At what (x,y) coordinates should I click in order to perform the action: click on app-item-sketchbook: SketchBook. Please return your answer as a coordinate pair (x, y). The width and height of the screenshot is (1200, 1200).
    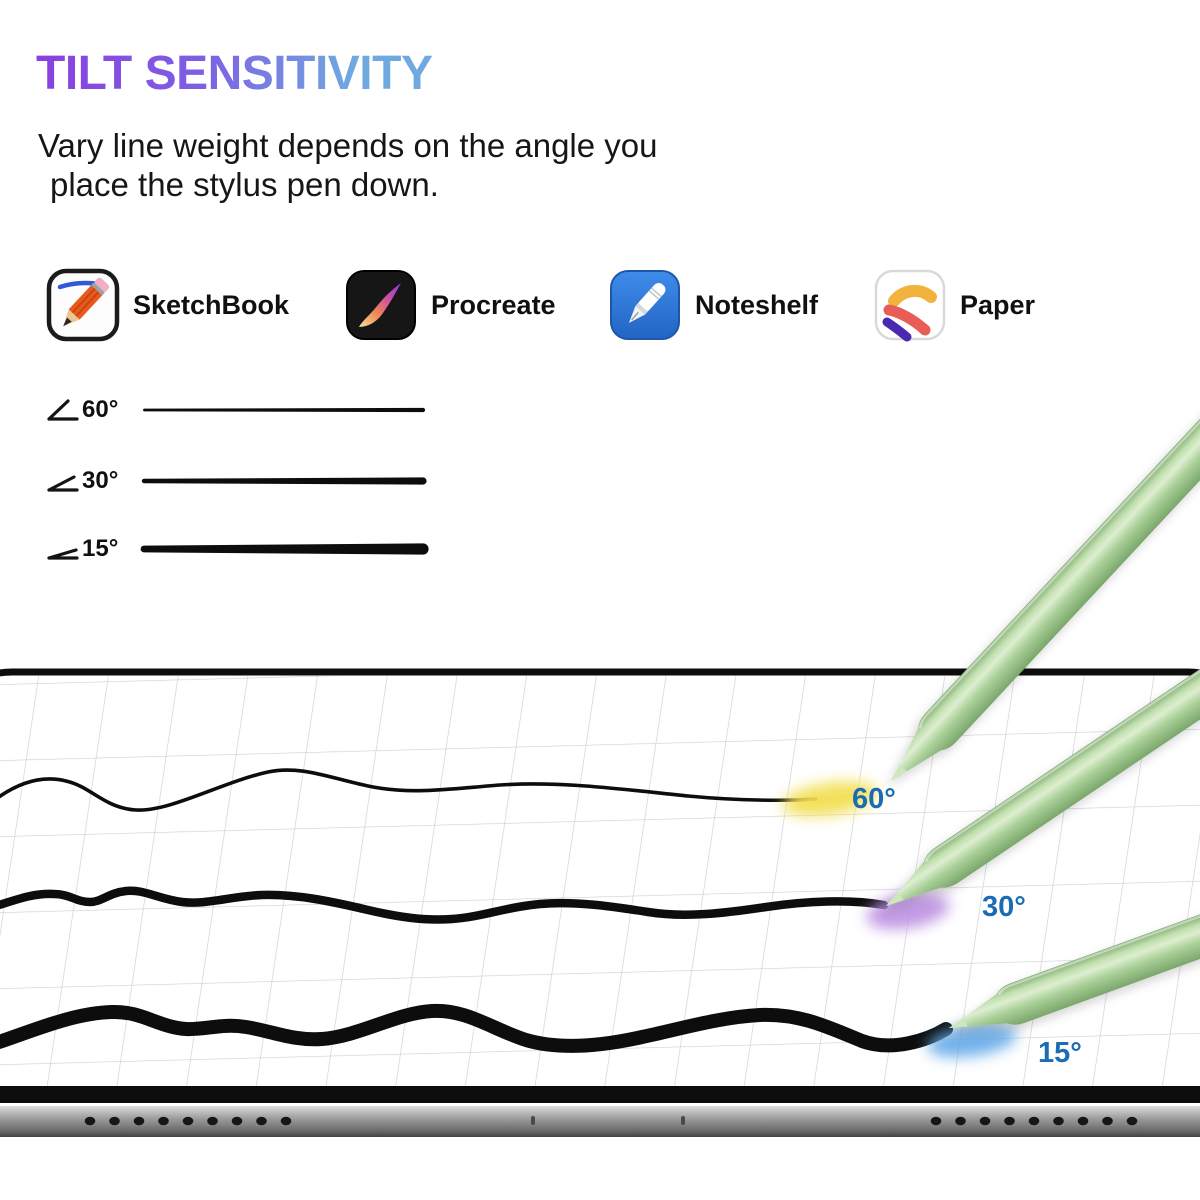
    Looking at the image, I should click on (167, 305).